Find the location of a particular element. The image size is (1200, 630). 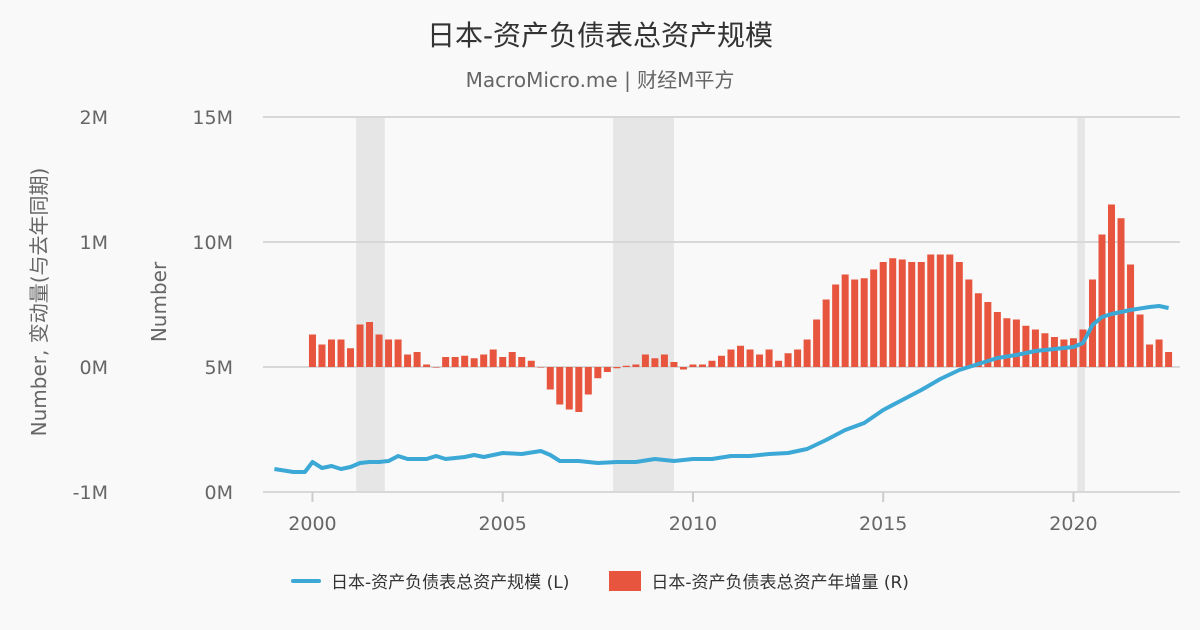

legend-item-line: 日本-资产负债表总资产规模 (L) is located at coordinates (430, 580).